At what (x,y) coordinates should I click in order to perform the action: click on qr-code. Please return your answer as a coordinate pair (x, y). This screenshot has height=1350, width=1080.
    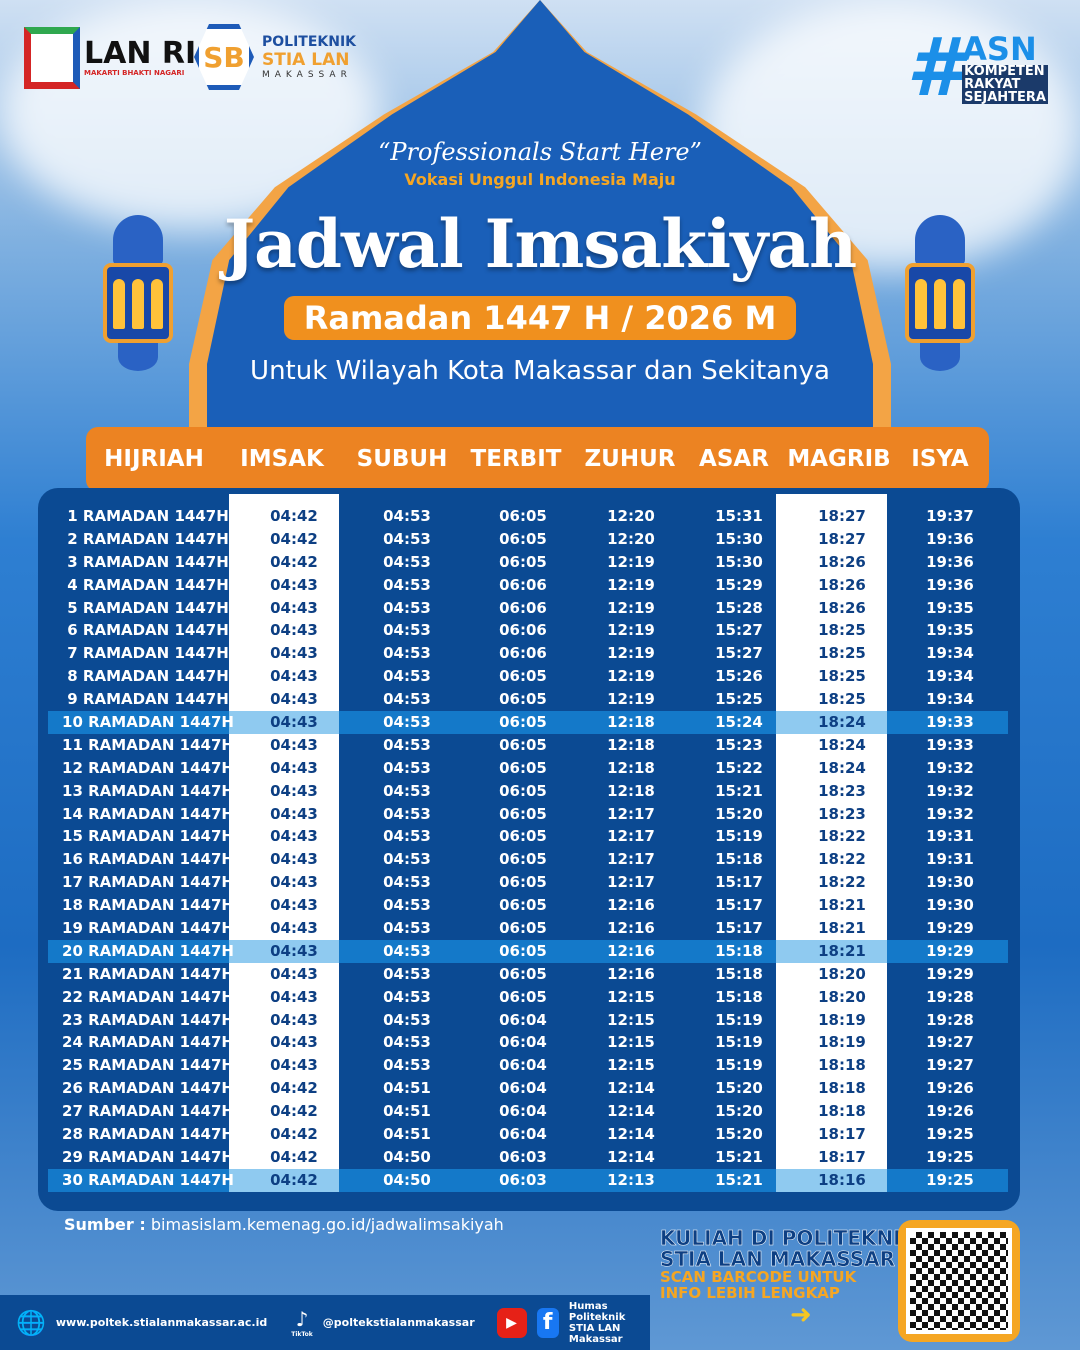
    Looking at the image, I should click on (959, 1281).